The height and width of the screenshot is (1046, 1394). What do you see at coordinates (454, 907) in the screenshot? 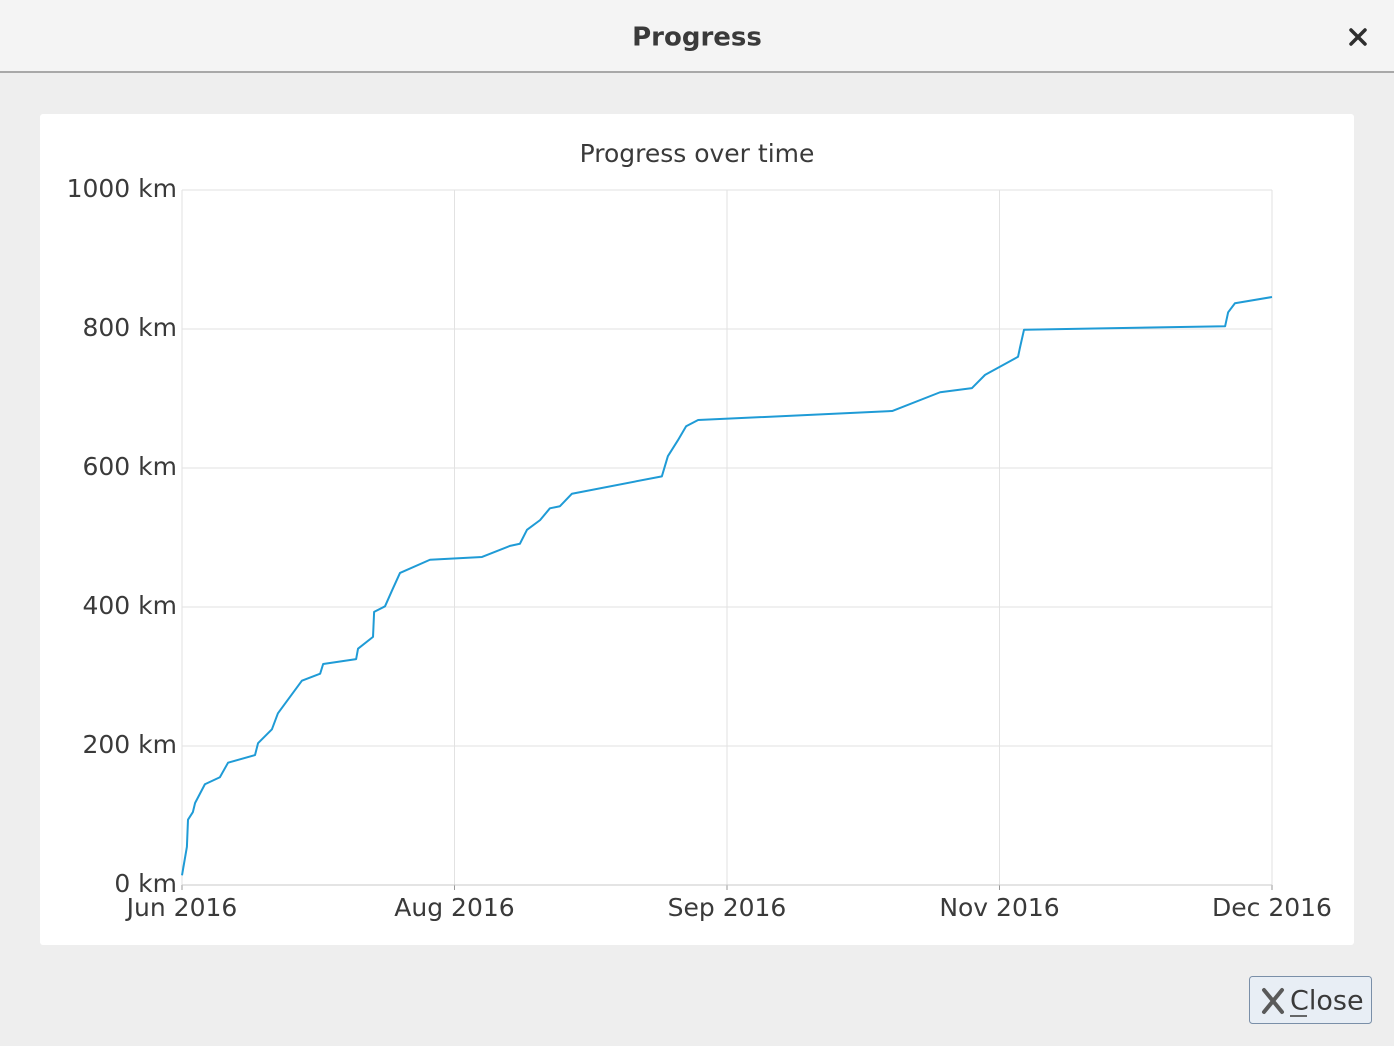
I see `x-tick-label: Aug 2016` at bounding box center [454, 907].